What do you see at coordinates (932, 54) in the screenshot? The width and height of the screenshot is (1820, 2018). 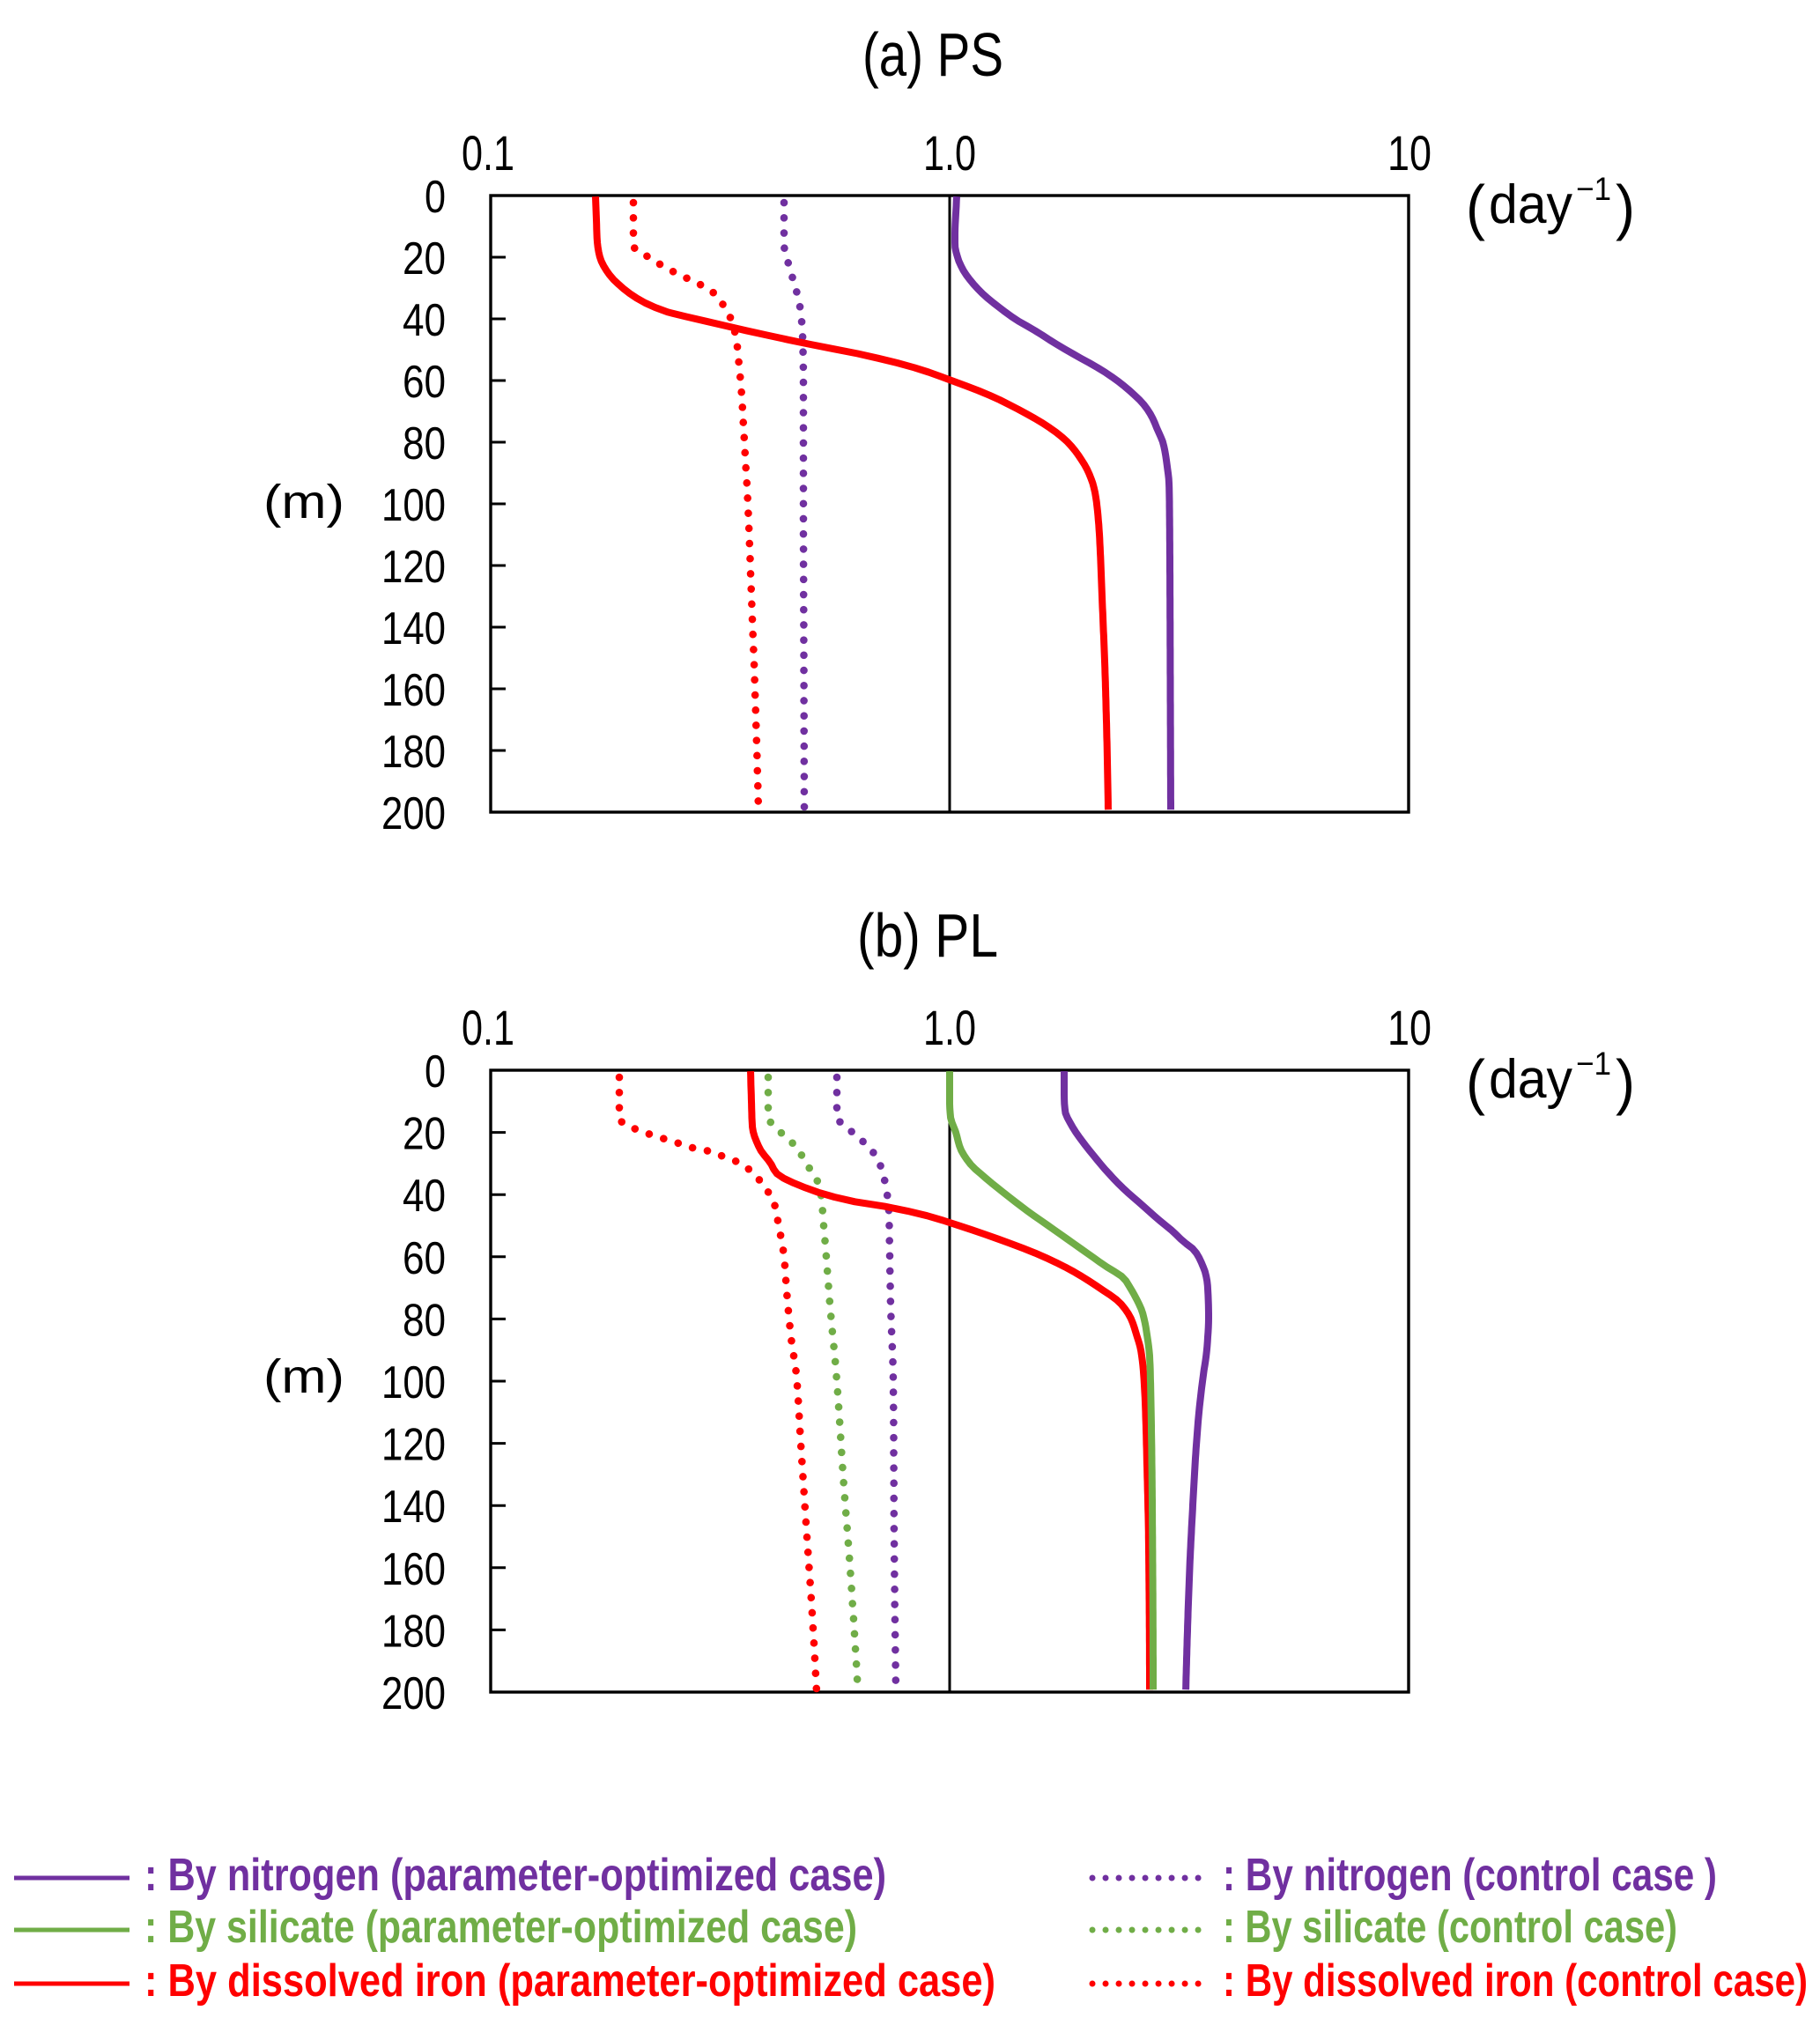 I see `svg-text: (a) PS` at bounding box center [932, 54].